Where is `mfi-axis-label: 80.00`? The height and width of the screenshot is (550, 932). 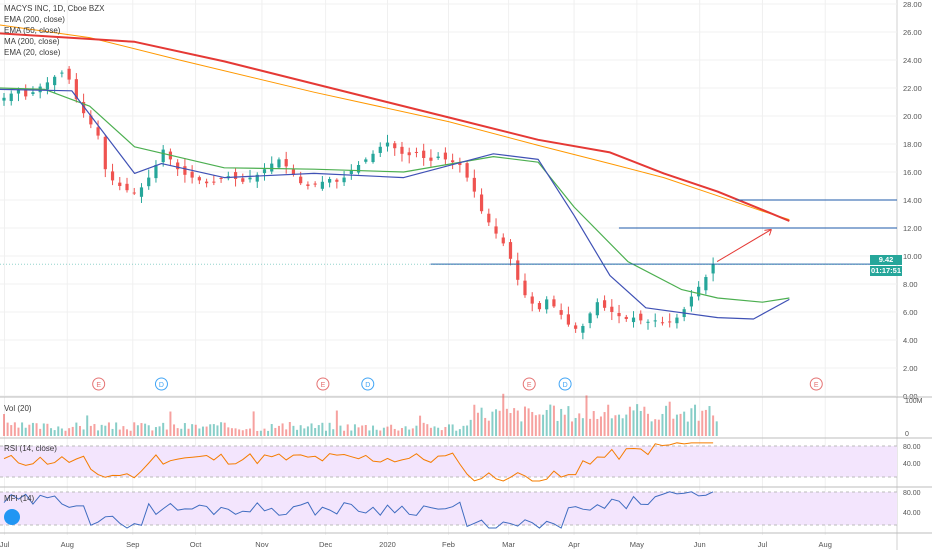
mfi-axis-label: 80.00 is located at coordinates (912, 493).